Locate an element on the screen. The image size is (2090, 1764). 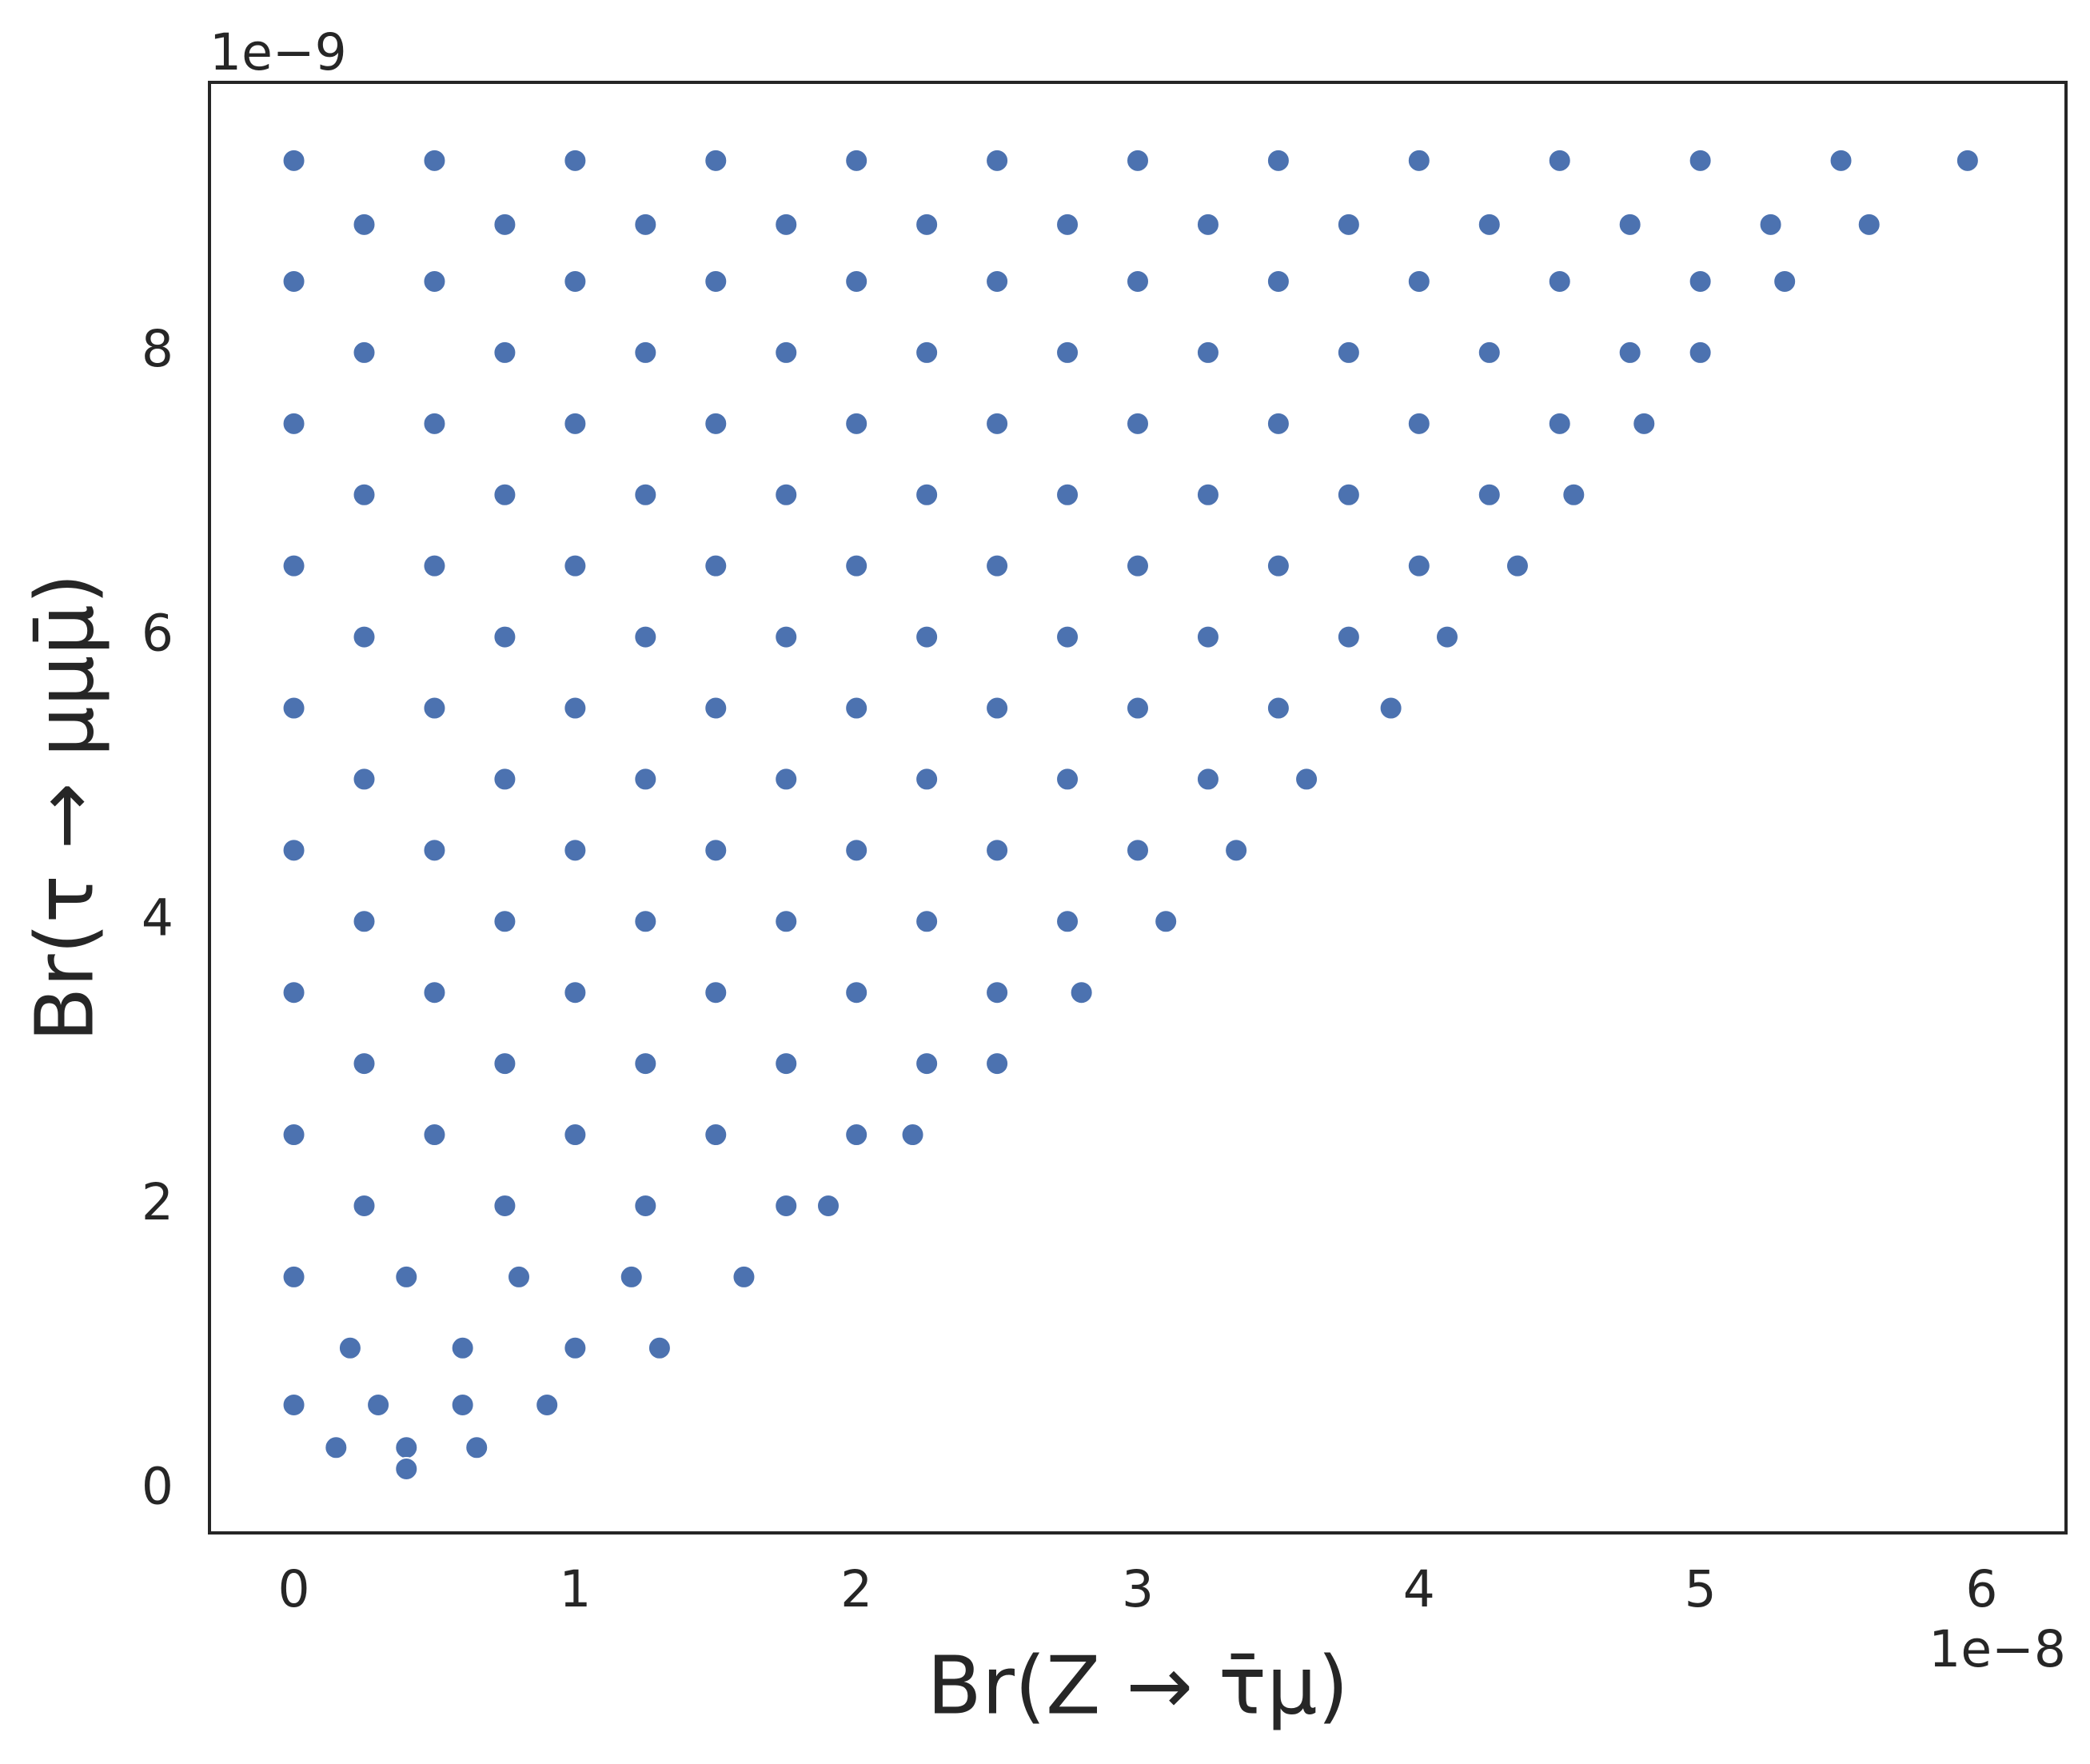
y-tick-label: 6 is located at coordinates (158, 634).